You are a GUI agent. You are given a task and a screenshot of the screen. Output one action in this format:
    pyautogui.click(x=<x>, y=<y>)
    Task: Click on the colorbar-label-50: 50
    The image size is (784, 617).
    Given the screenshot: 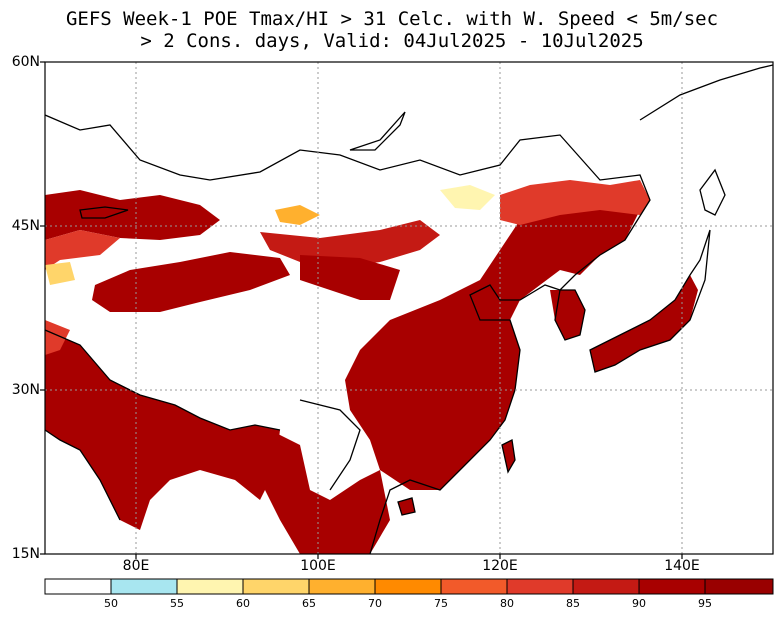 What is the action you would take?
    pyautogui.click(x=111, y=603)
    